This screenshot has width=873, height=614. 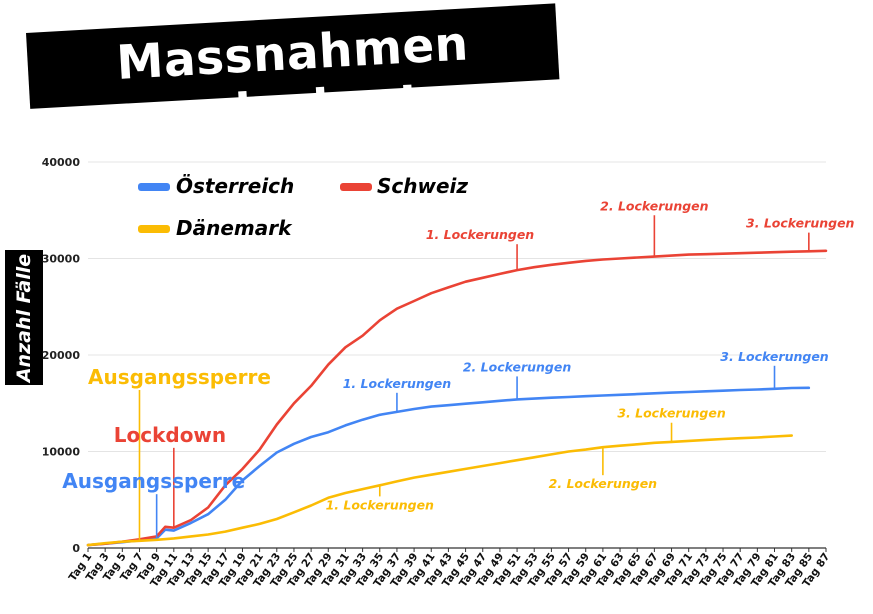 I want to click on y-tick-label: 20000, so click(x=61, y=355).